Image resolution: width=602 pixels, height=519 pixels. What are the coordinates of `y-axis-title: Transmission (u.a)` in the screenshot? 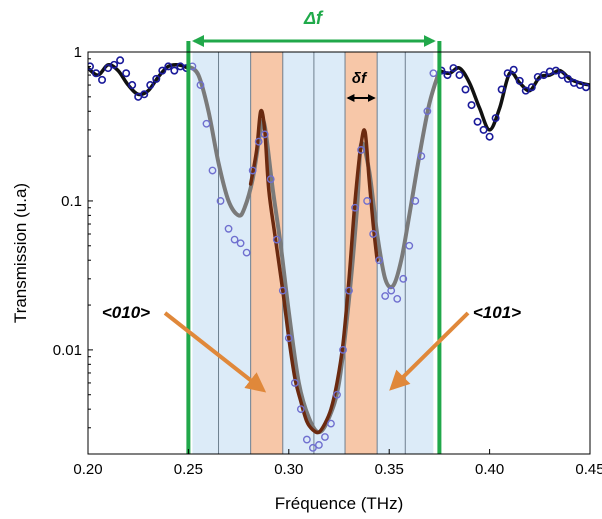 It's located at (20, 253).